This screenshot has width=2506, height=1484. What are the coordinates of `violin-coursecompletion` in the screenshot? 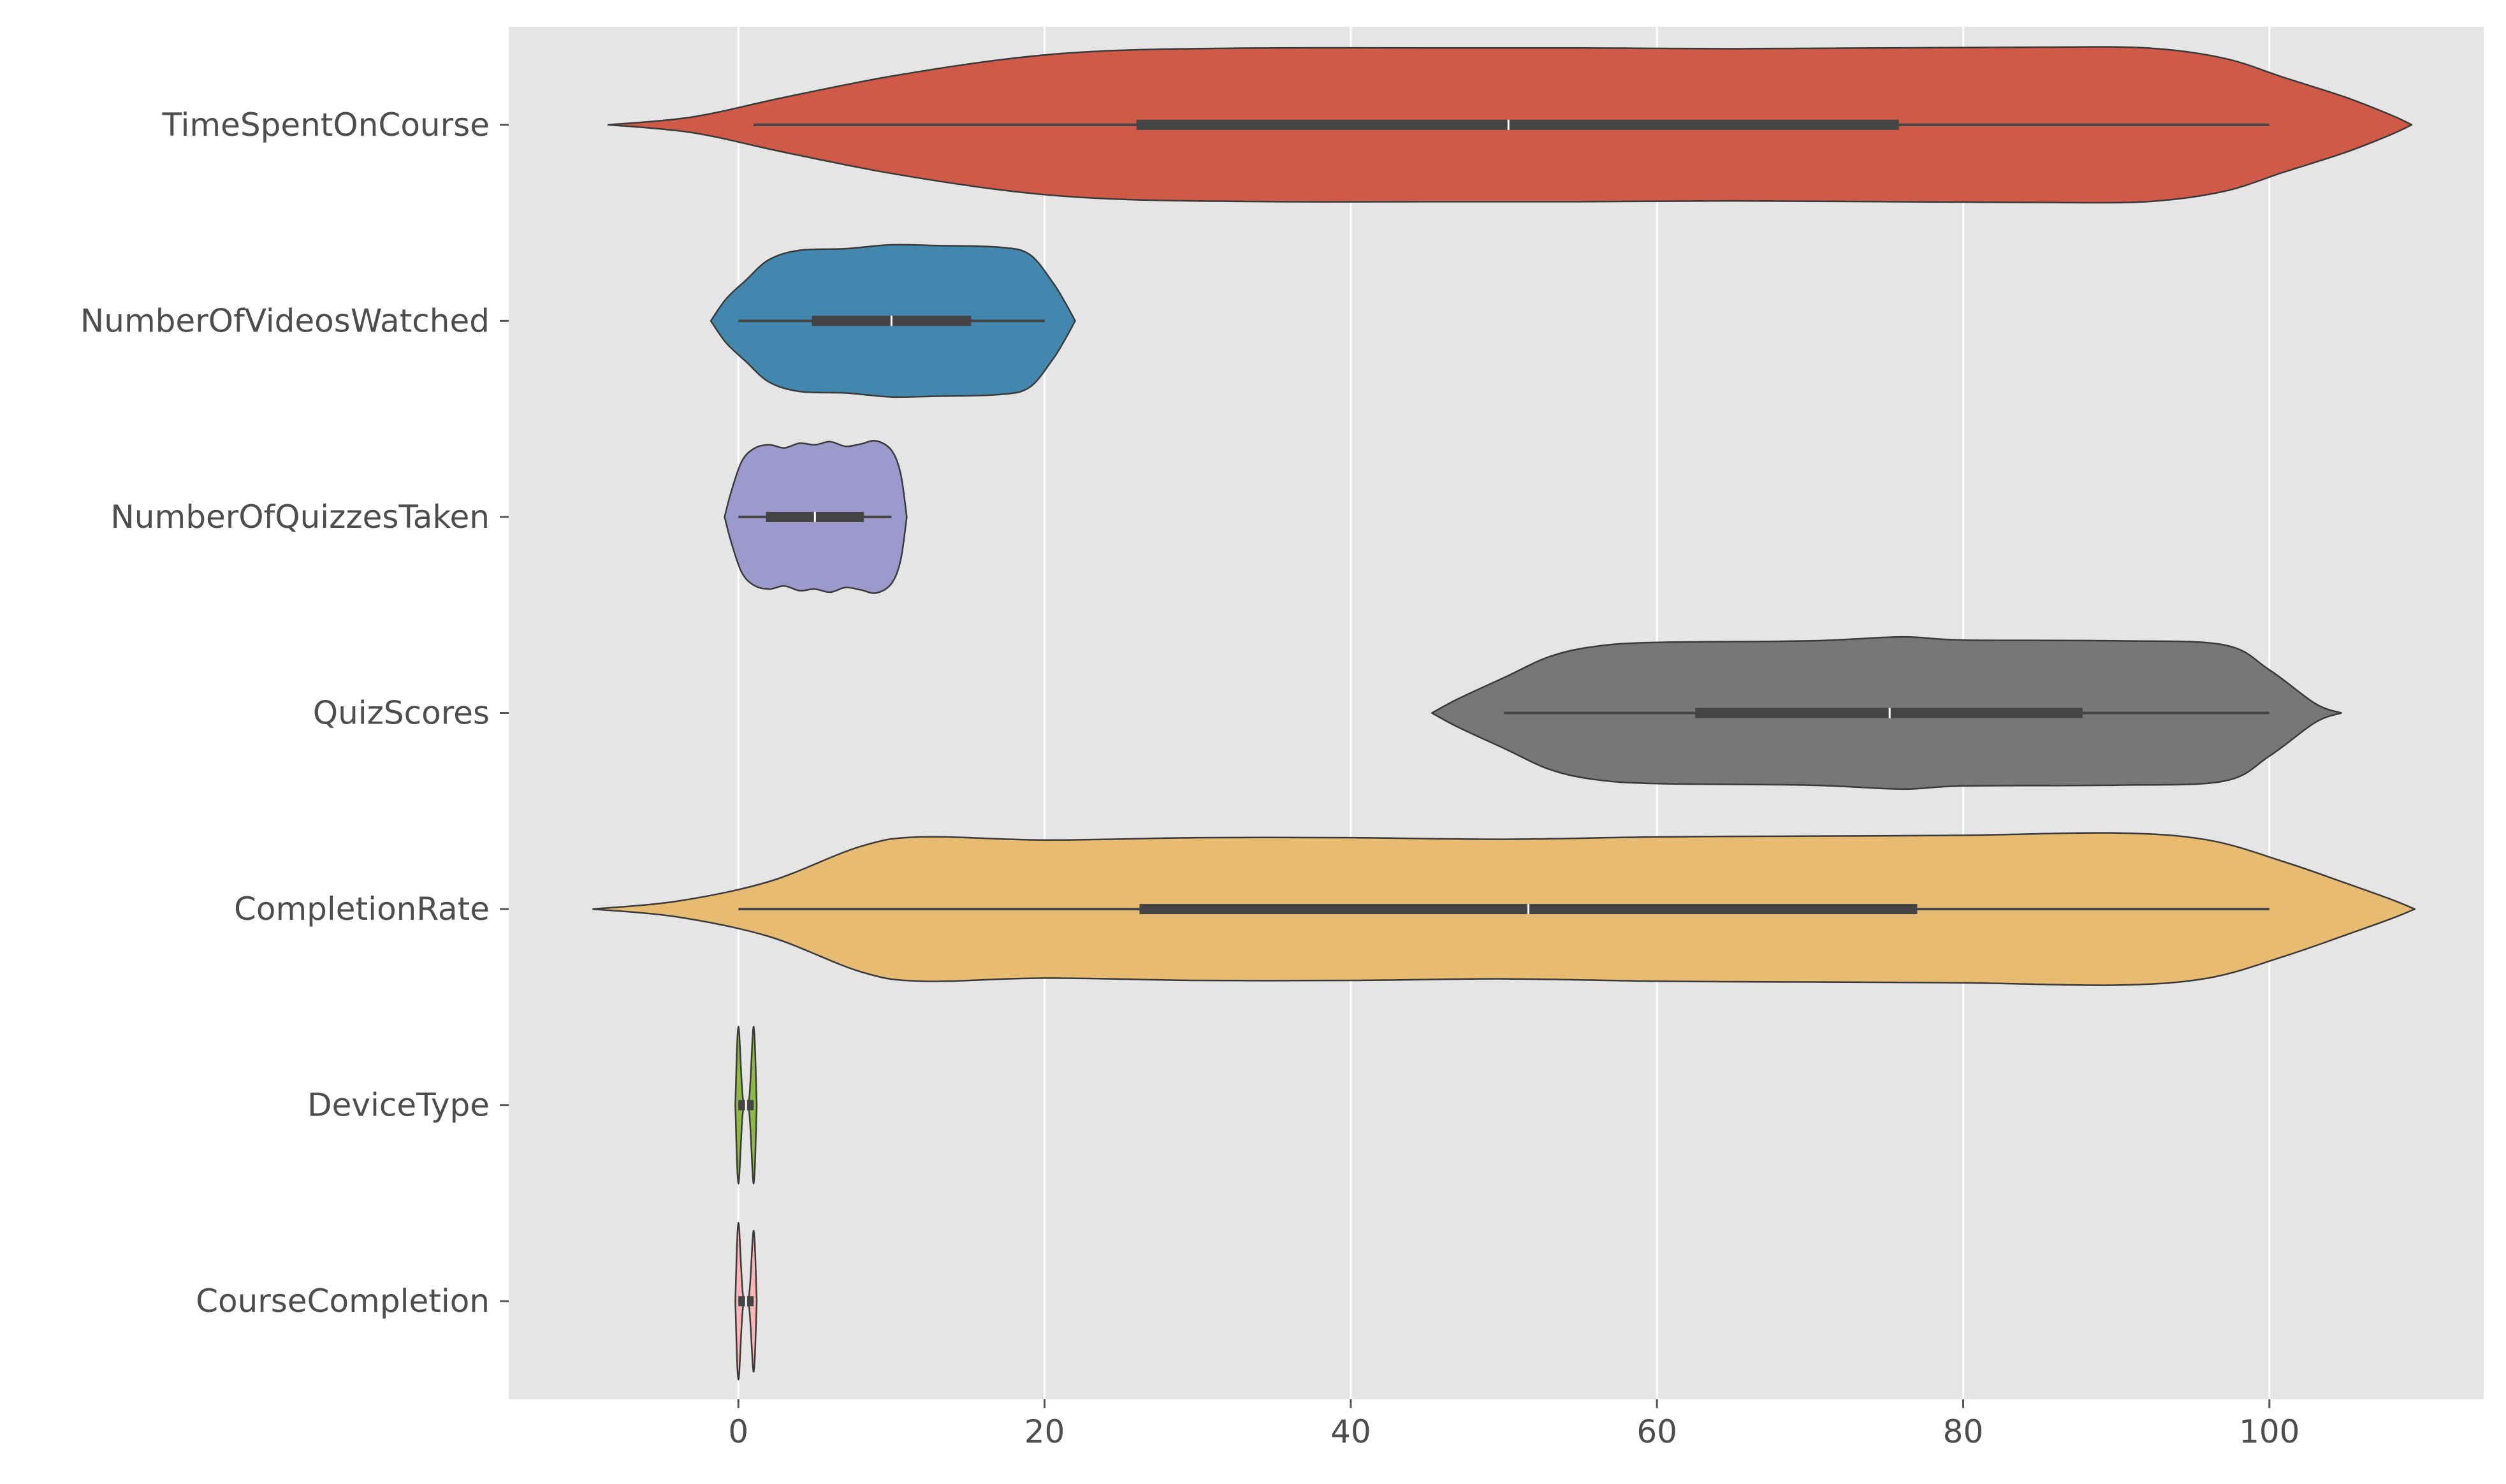 It's located at (746, 1301).